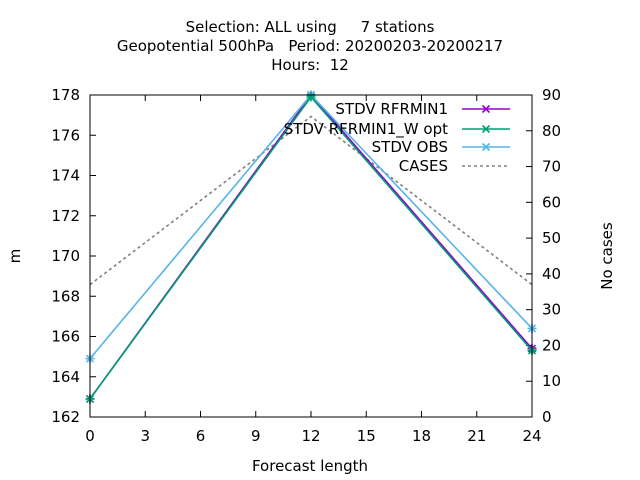 This screenshot has width=640, height=480. What do you see at coordinates (256, 436) in the screenshot?
I see `x-tick-label: 9` at bounding box center [256, 436].